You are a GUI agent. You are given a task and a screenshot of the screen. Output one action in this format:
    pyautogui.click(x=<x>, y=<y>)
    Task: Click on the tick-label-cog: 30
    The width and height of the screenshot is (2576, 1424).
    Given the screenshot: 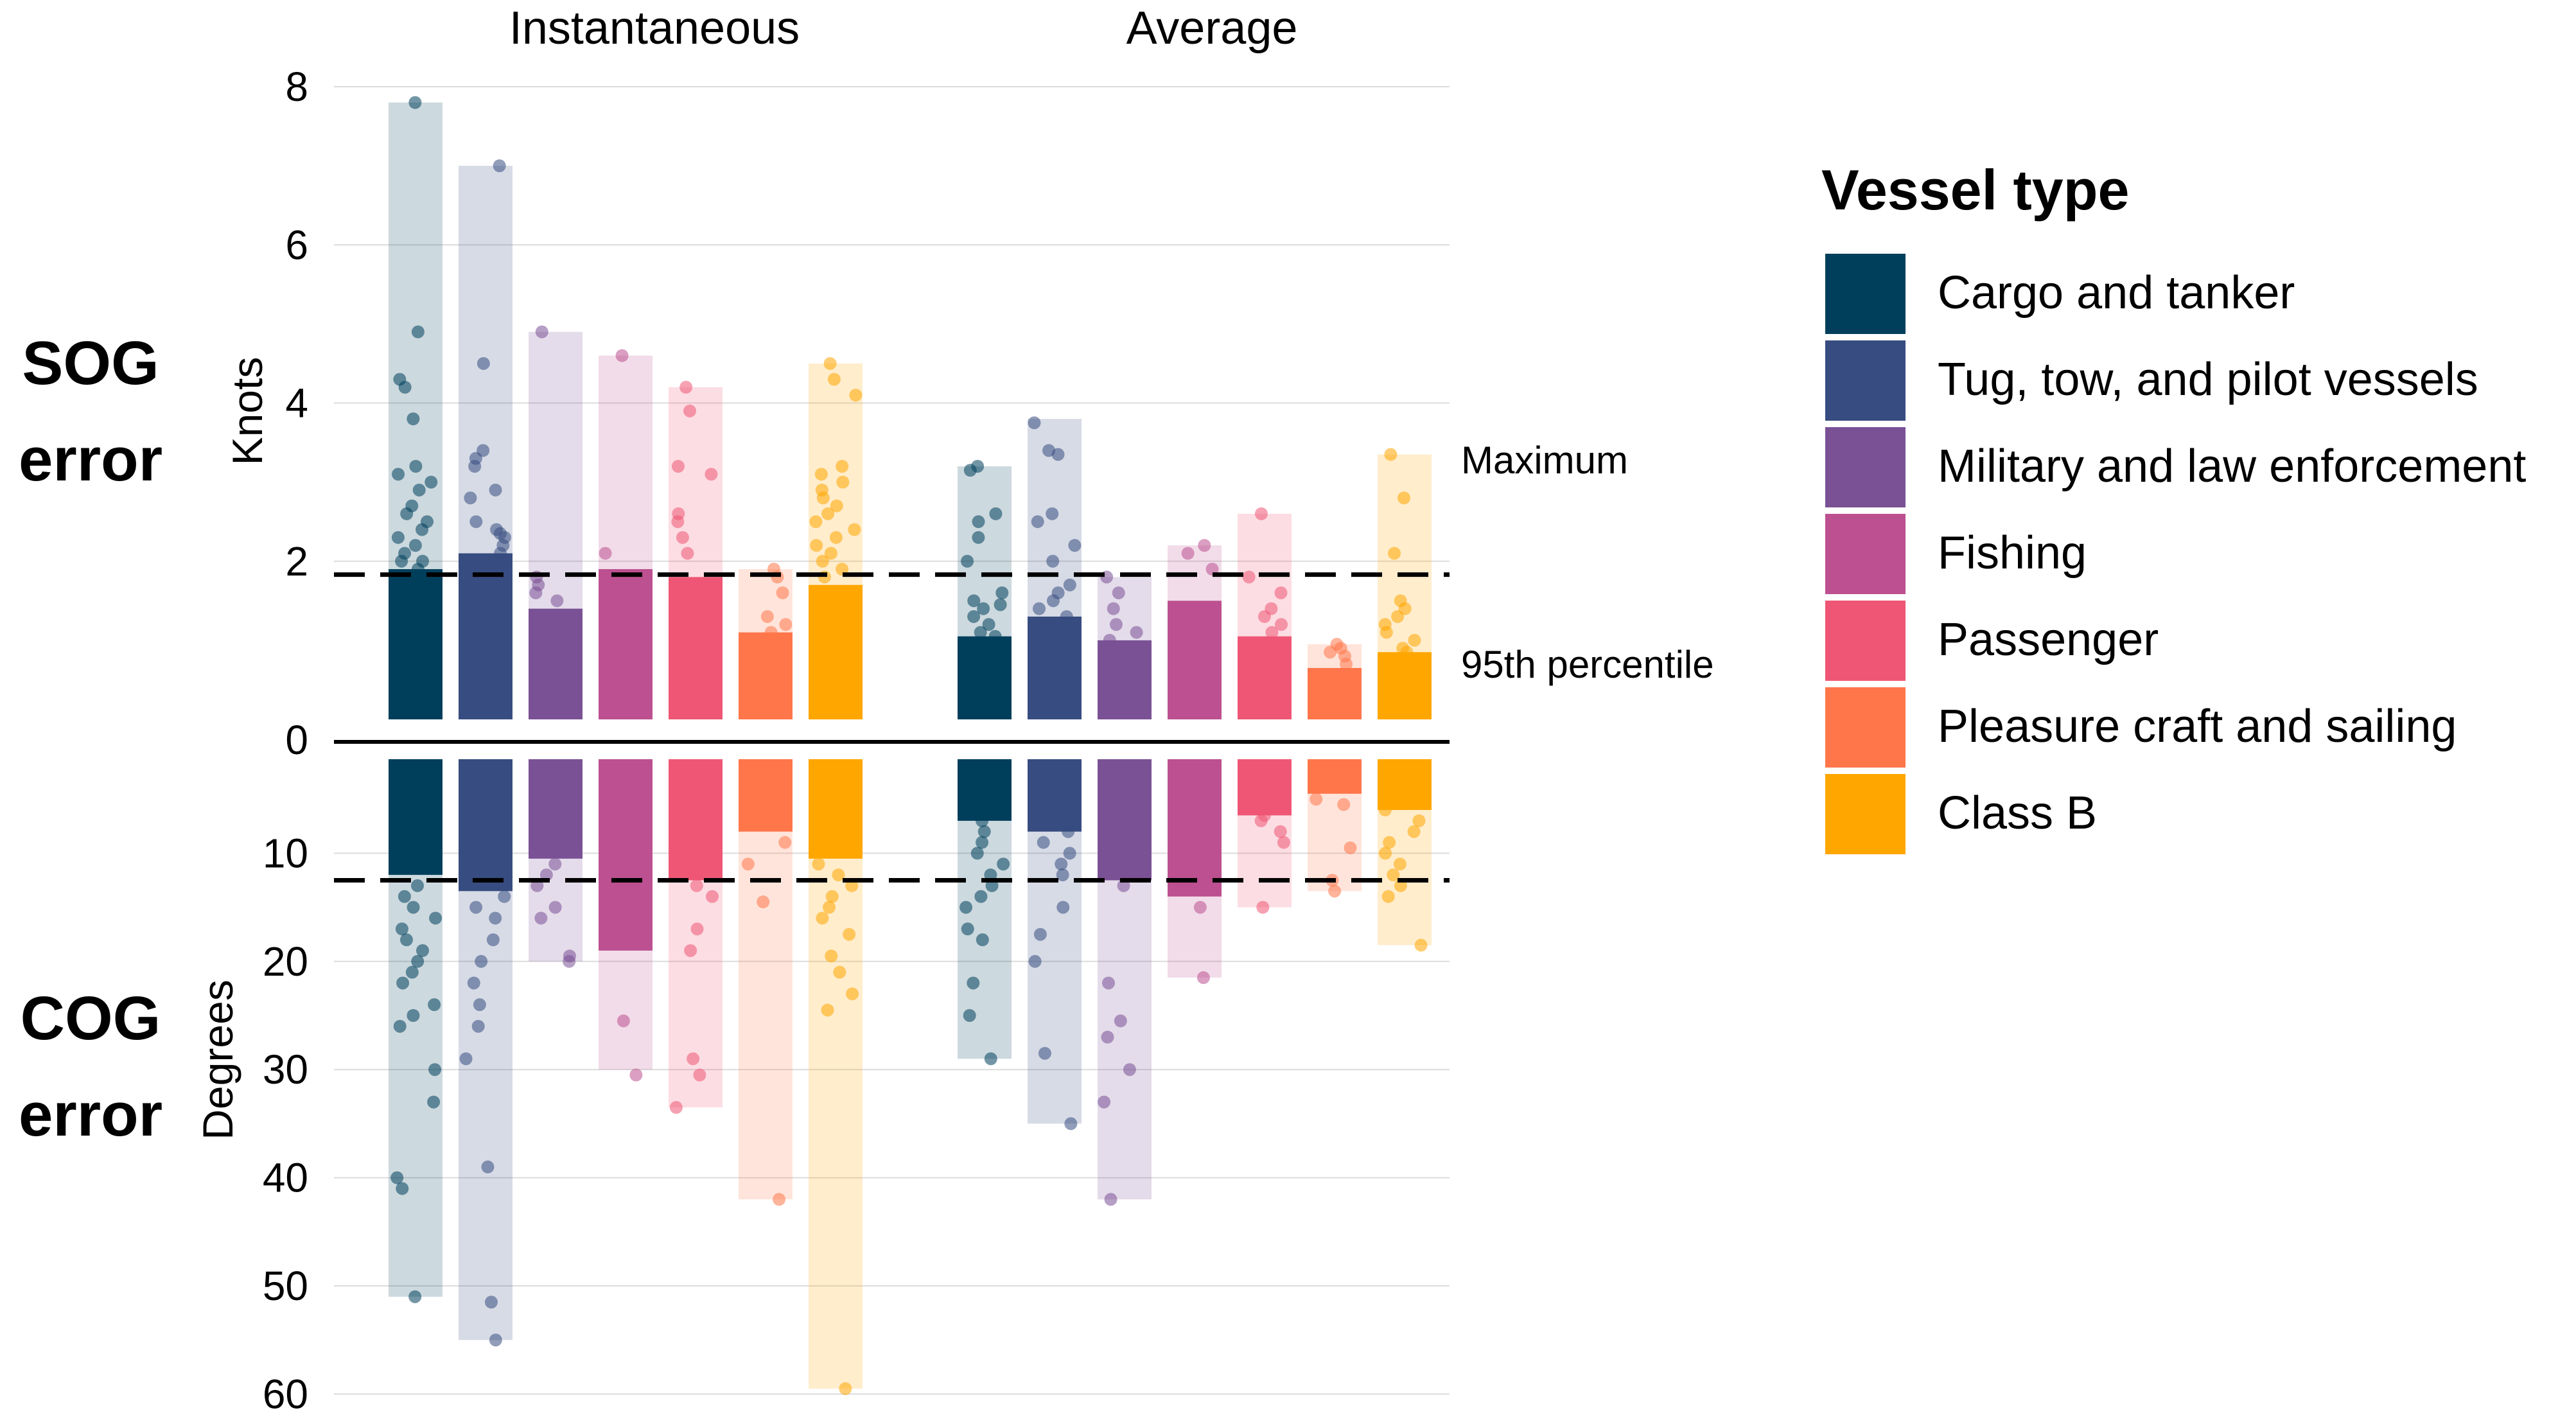 What is the action you would take?
    pyautogui.click(x=285, y=1069)
    